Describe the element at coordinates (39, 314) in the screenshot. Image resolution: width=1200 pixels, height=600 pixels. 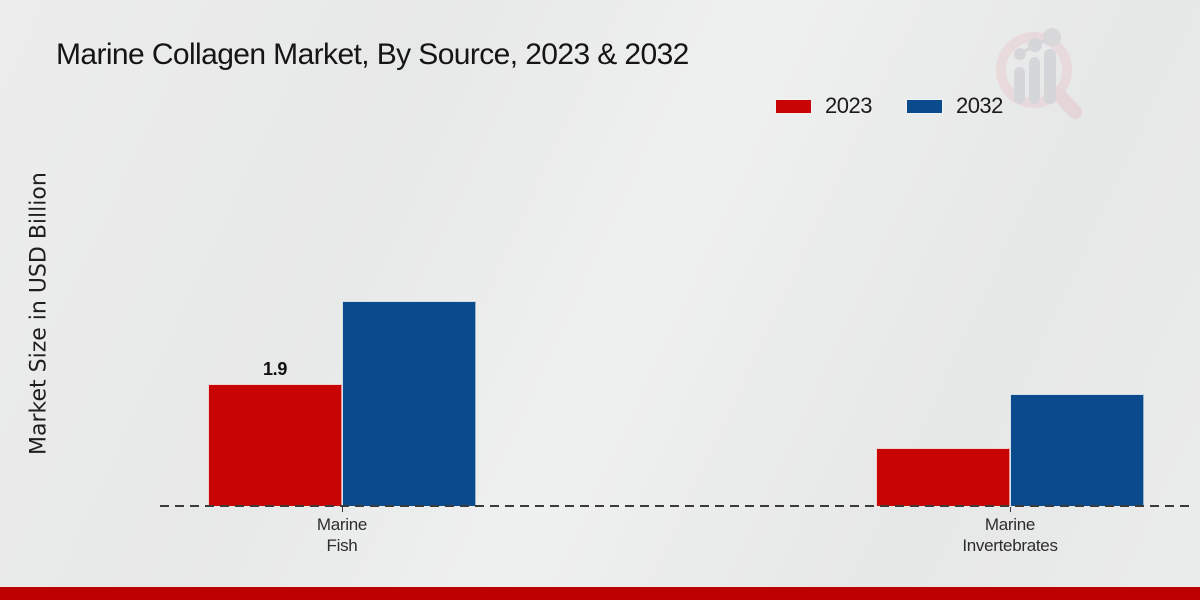
I see `y-axis-label: Market Size in USD Billion` at that location.